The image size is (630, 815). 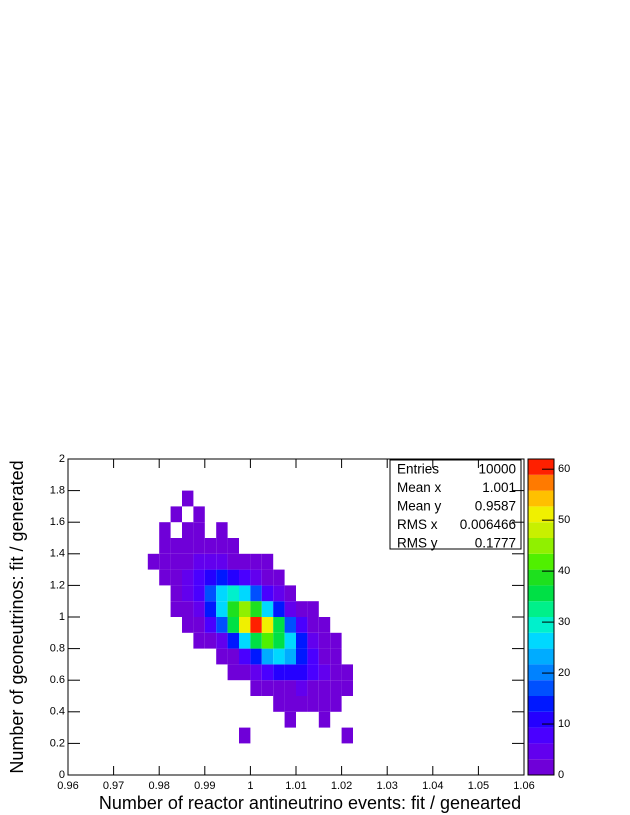 I want to click on z-tick-label: 60, so click(x=564, y=469).